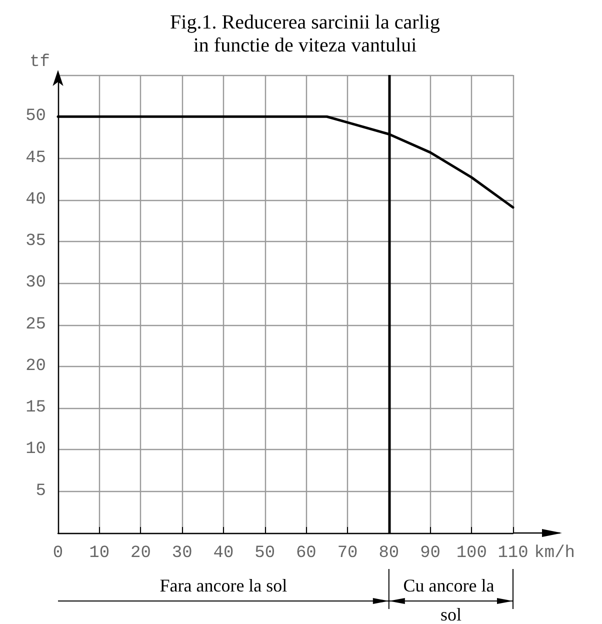  I want to click on y-tick-label: 20, so click(36, 366).